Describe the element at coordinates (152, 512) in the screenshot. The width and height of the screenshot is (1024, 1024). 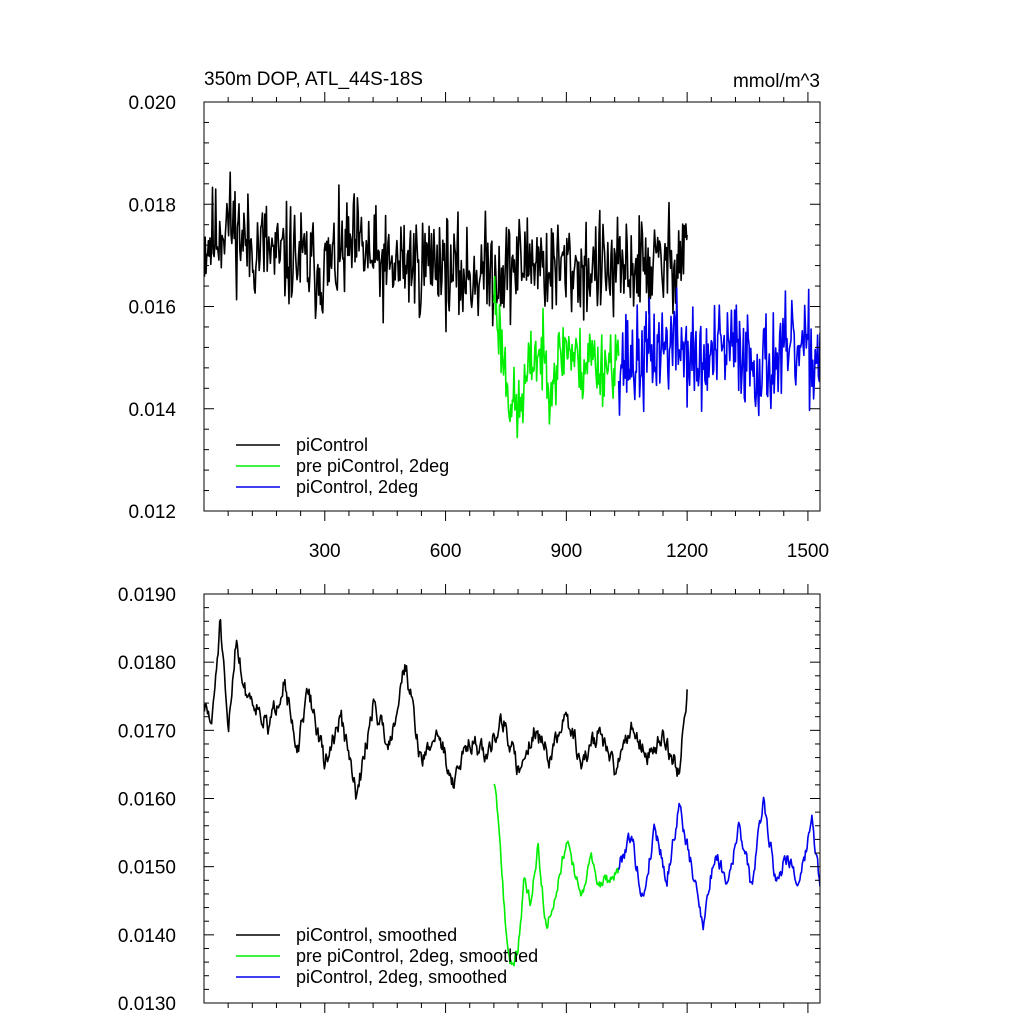
I see `y-tick-label: 0.012` at that location.